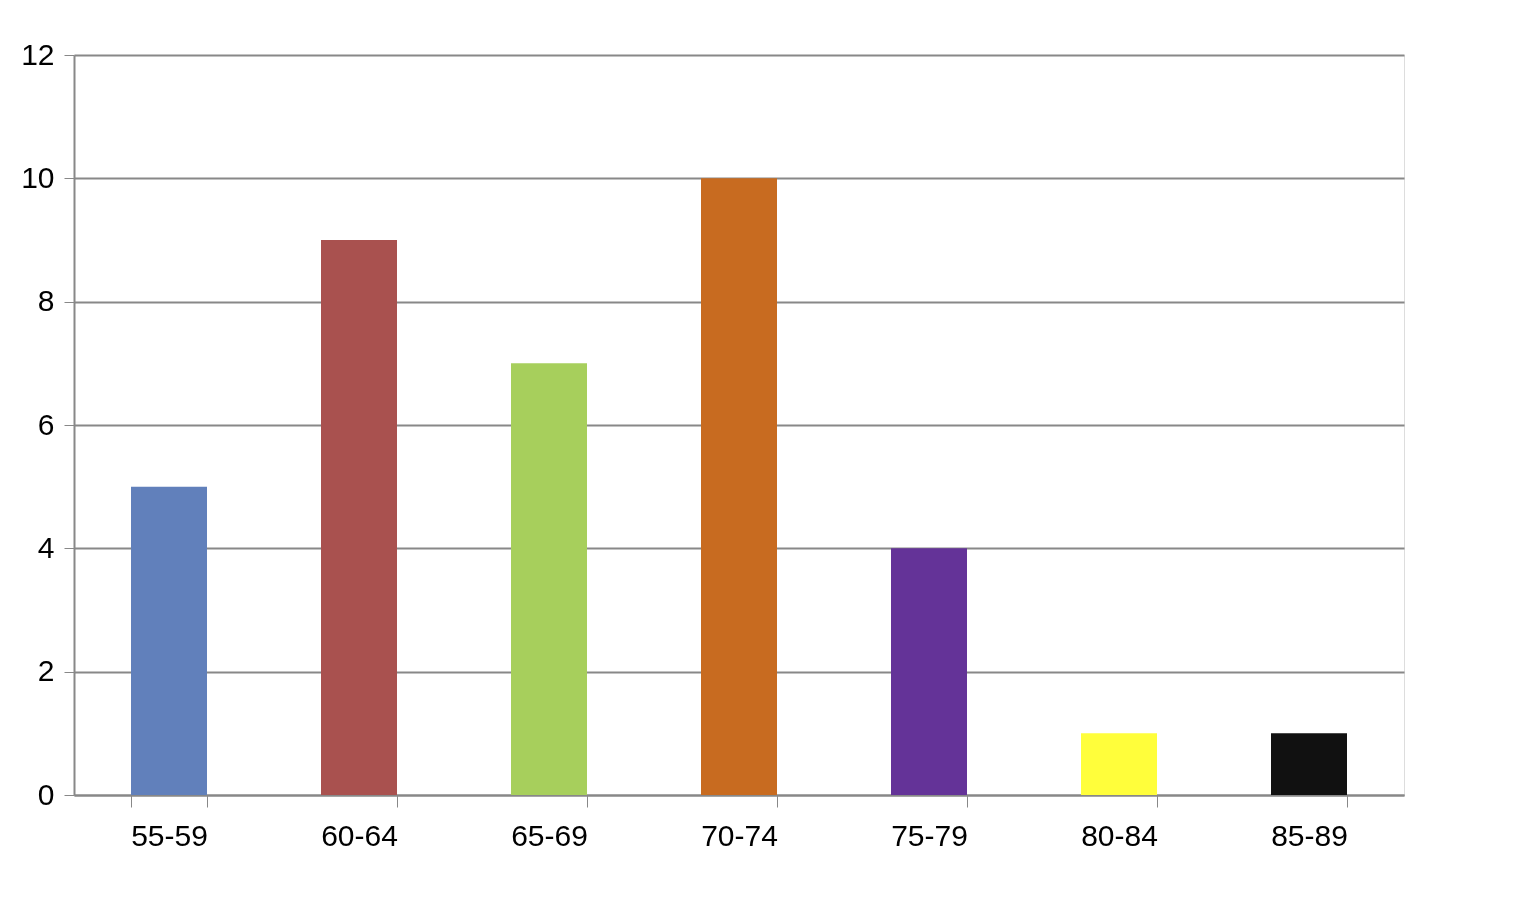  Describe the element at coordinates (46, 424) in the screenshot. I see `y-tick-label: 6` at that location.